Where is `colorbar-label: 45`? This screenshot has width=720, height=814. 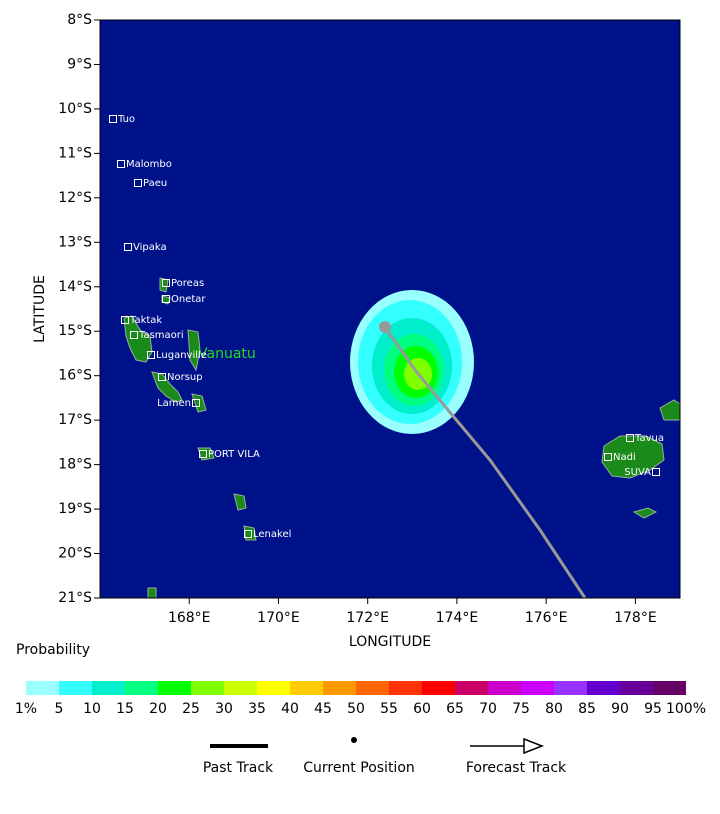 colorbar-label: 45 is located at coordinates (323, 709).